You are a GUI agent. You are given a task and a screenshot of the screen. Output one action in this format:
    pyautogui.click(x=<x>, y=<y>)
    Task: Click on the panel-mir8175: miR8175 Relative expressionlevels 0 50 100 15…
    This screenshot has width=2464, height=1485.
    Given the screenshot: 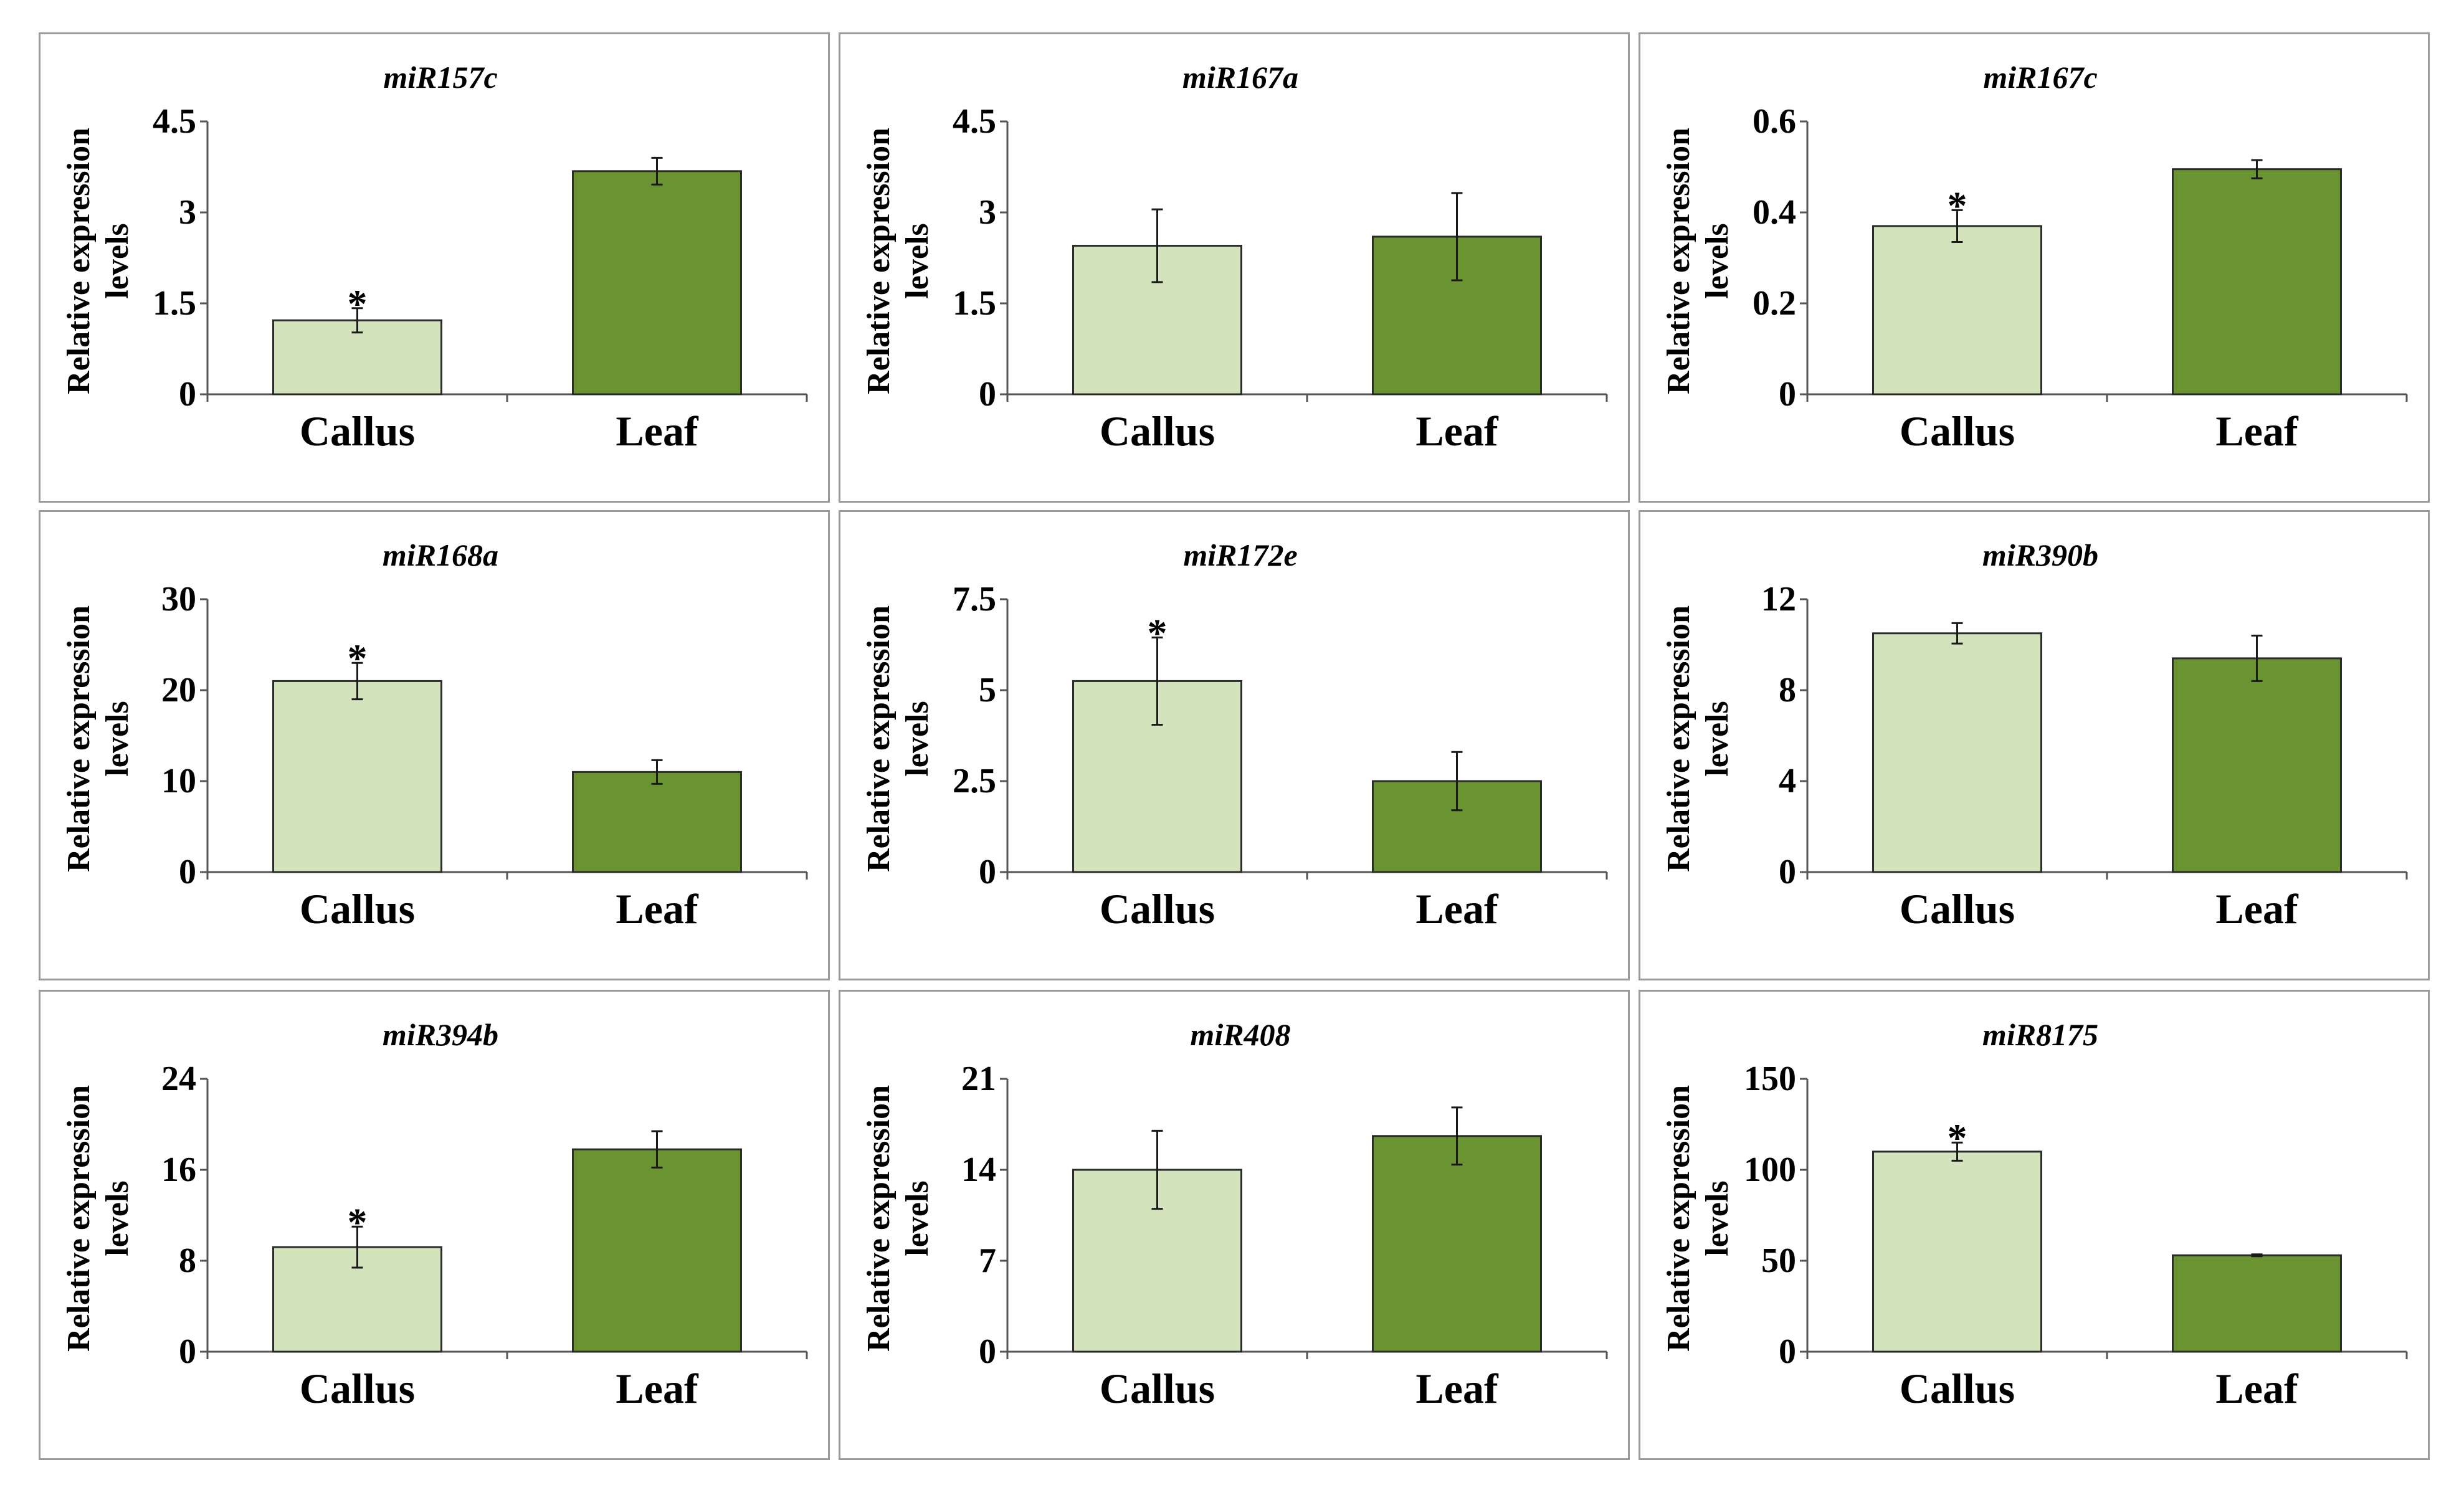 What is the action you would take?
    pyautogui.click(x=2035, y=1225)
    